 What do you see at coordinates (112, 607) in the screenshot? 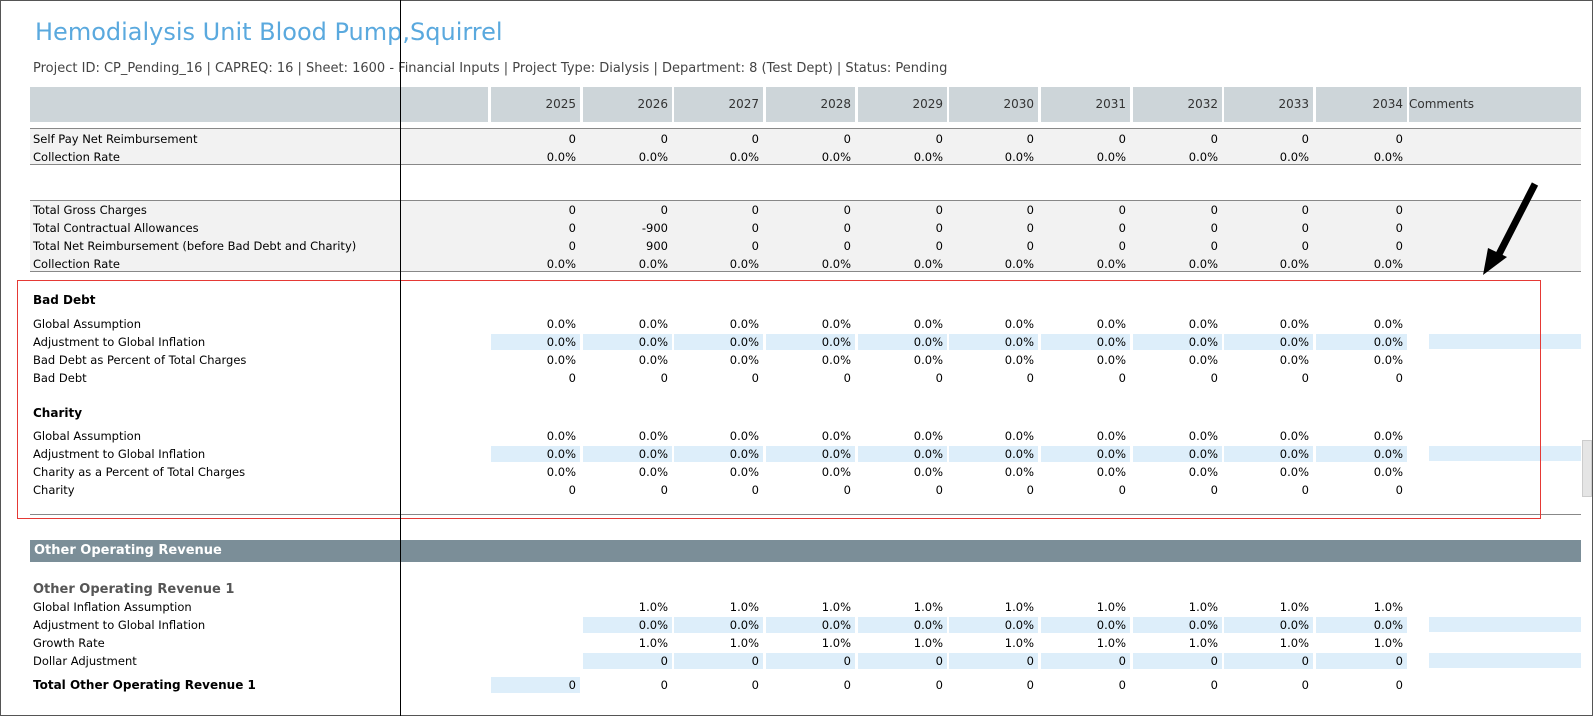
I see `row-label: Global Inflation Assumption` at bounding box center [112, 607].